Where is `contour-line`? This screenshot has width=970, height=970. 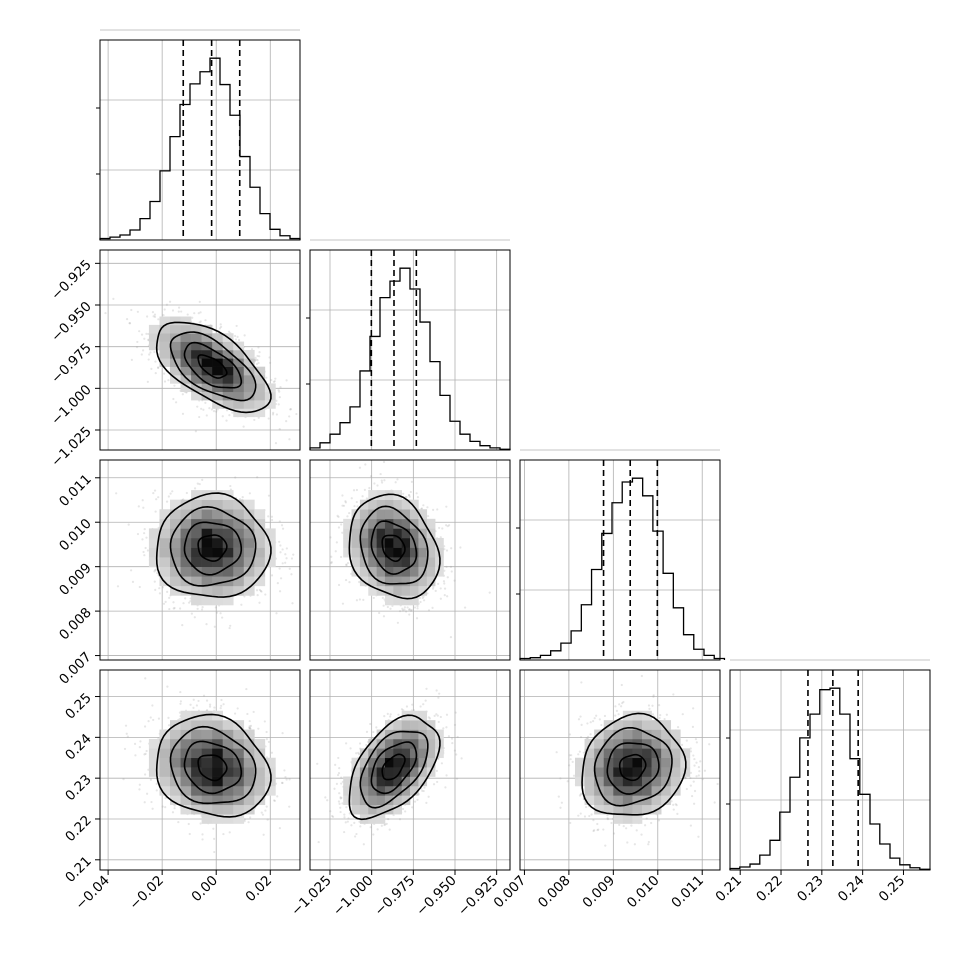 contour-line is located at coordinates (213, 545).